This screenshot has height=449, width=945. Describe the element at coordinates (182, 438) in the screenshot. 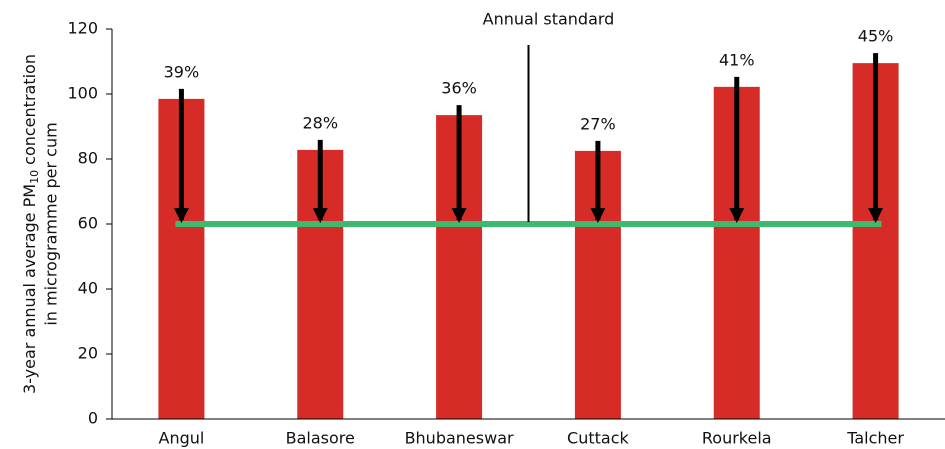

I see `x-tick-label: Angul` at that location.